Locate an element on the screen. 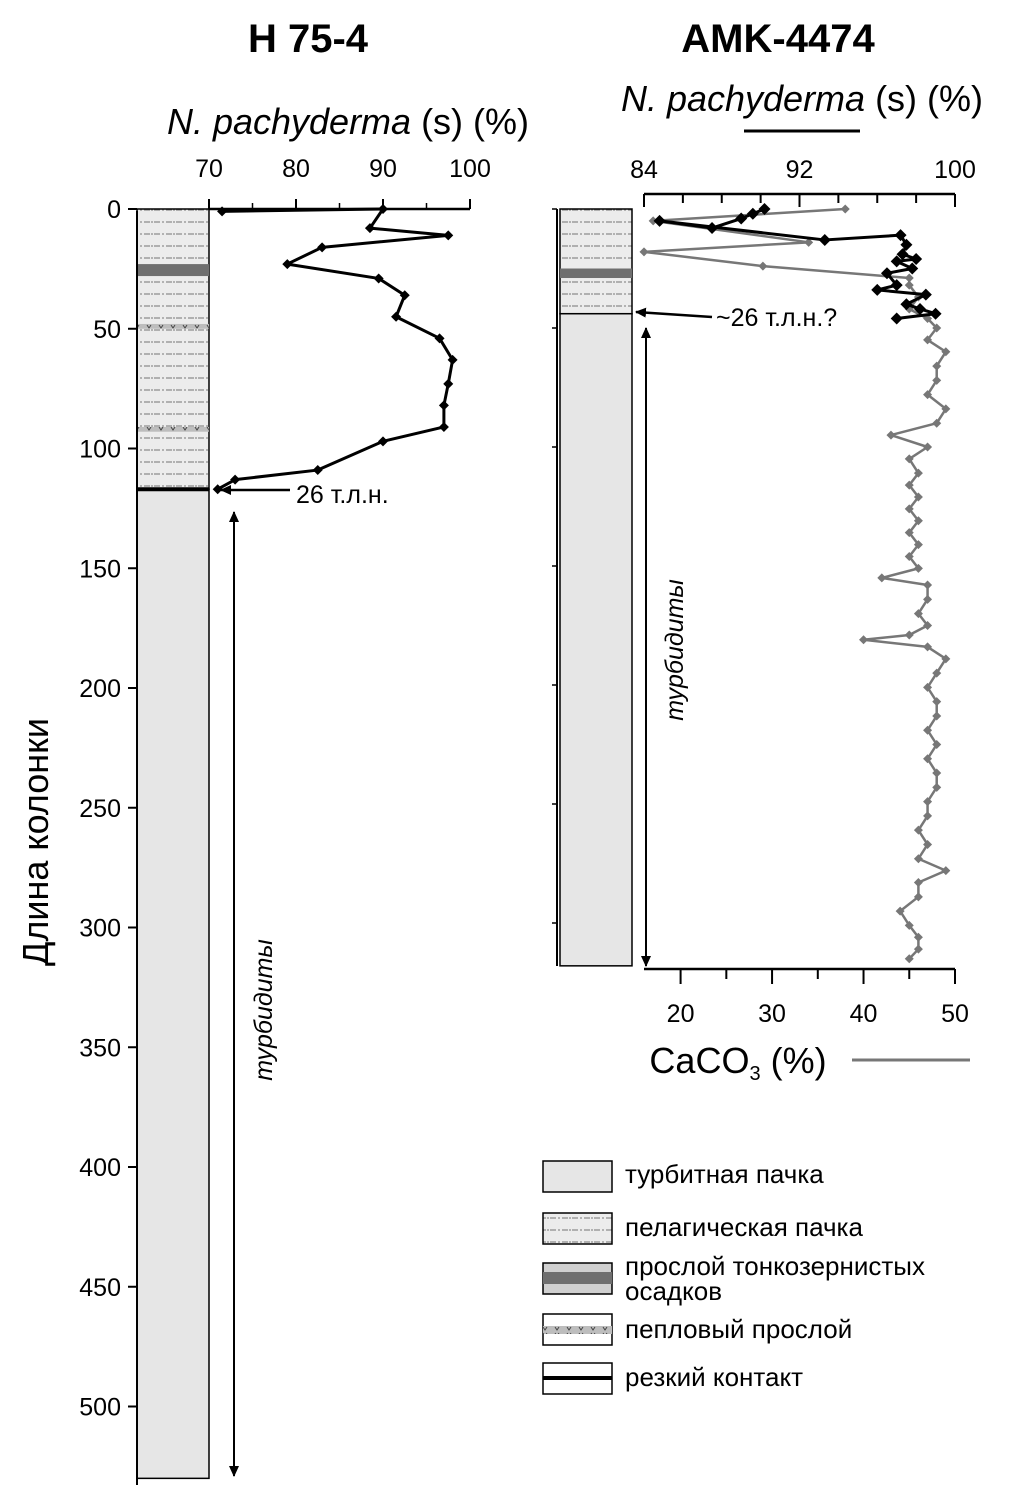 Image resolution: width=1026 pixels, height=1507 pixels. y-tick-label: 300 is located at coordinates (100, 929).